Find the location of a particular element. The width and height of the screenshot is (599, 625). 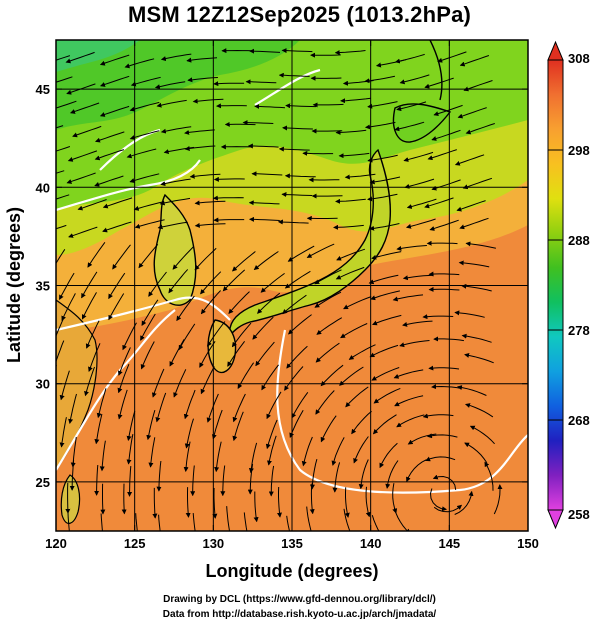

colorbar-bottom-arrow is located at coordinates (555, 519).